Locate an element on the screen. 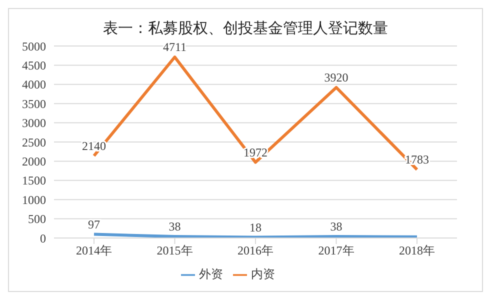  y-tick-label: 3500 is located at coordinates (34, 103).